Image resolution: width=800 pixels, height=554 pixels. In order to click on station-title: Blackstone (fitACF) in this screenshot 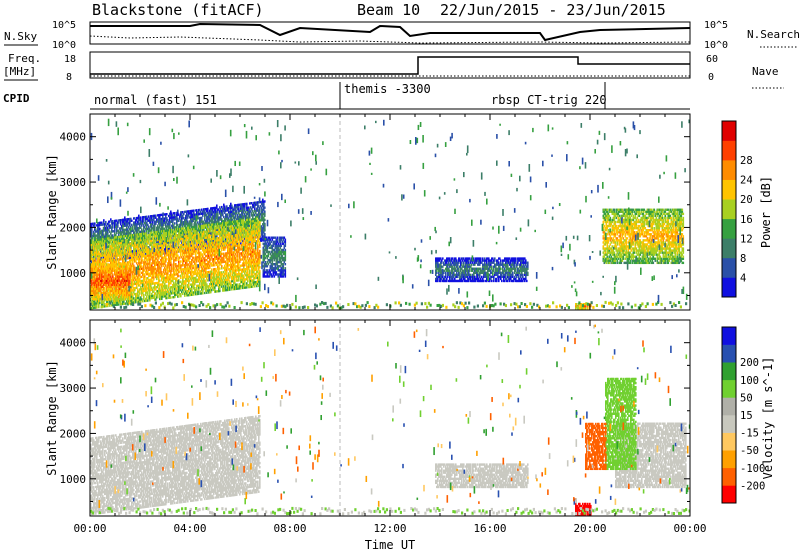, I will do `click(178, 10)`.